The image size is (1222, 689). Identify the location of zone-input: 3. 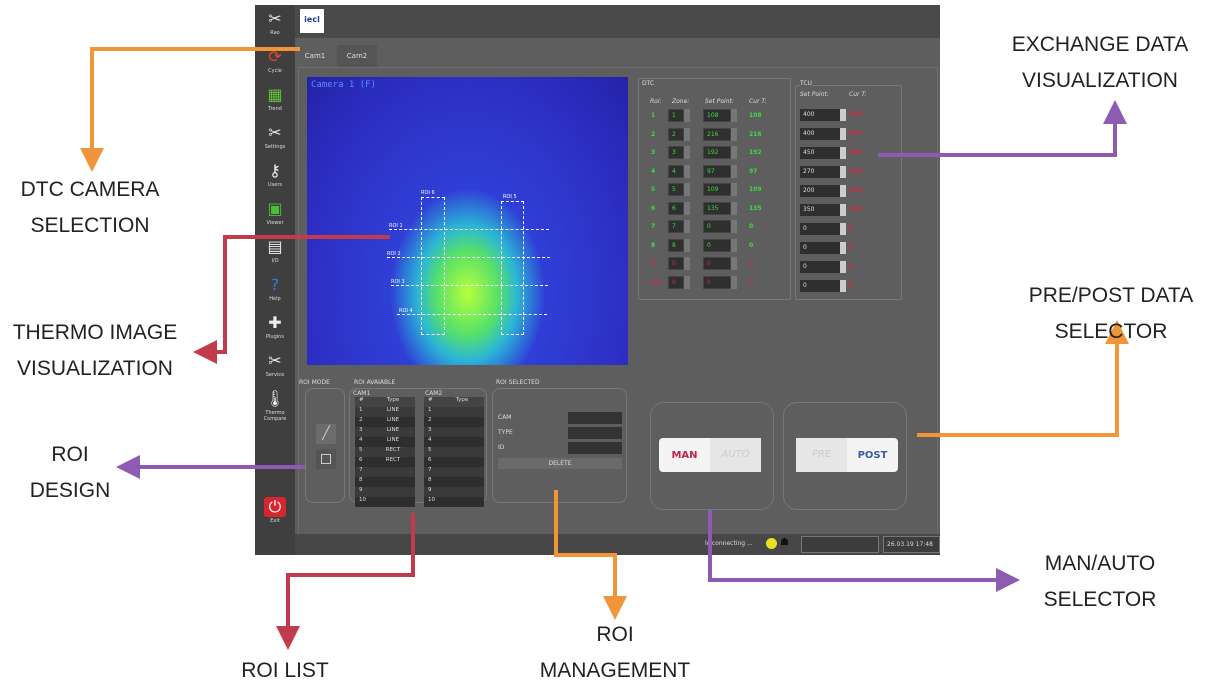
(676, 152).